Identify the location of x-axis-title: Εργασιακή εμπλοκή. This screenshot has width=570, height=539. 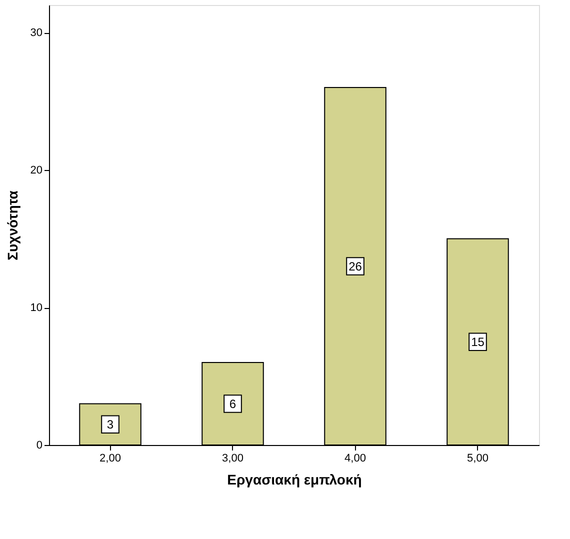
(294, 480).